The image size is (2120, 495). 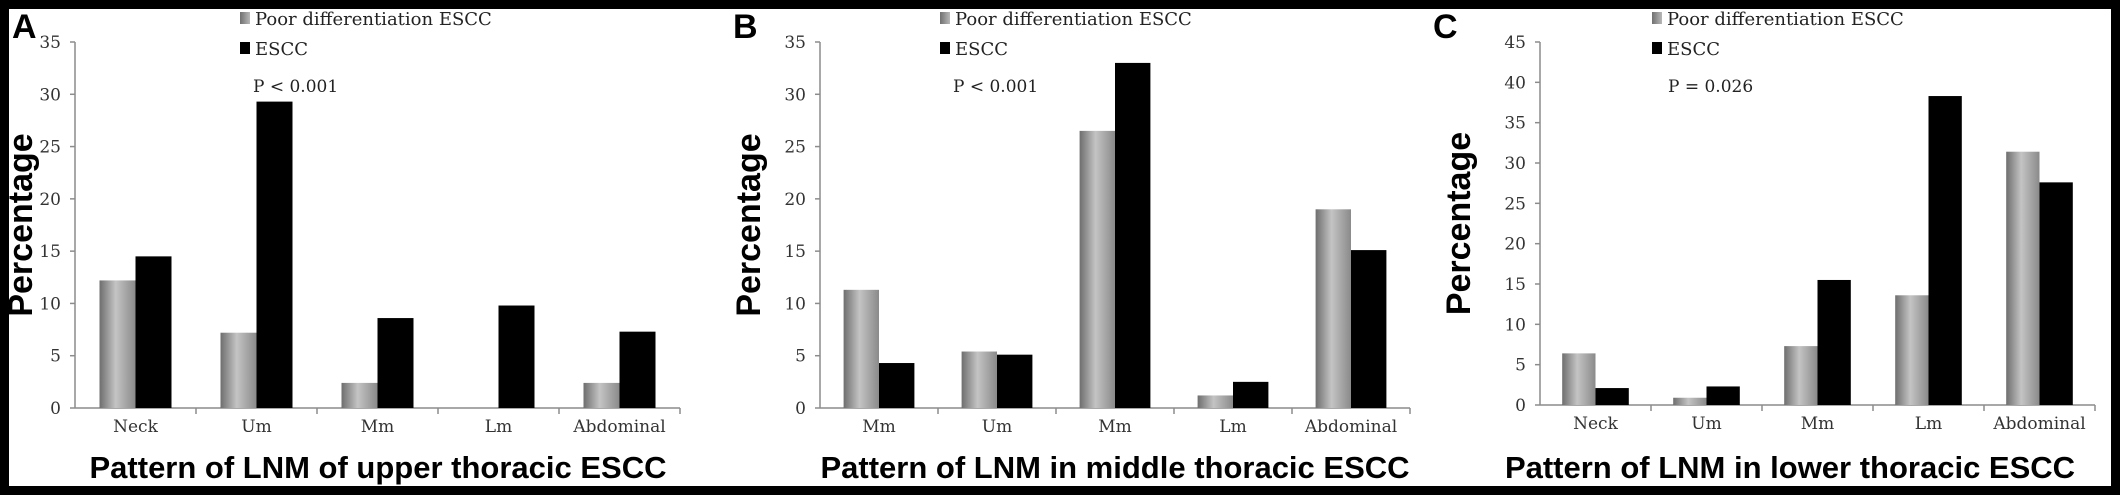 I want to click on p-value-annotation: P = 0.026, so click(x=1710, y=87).